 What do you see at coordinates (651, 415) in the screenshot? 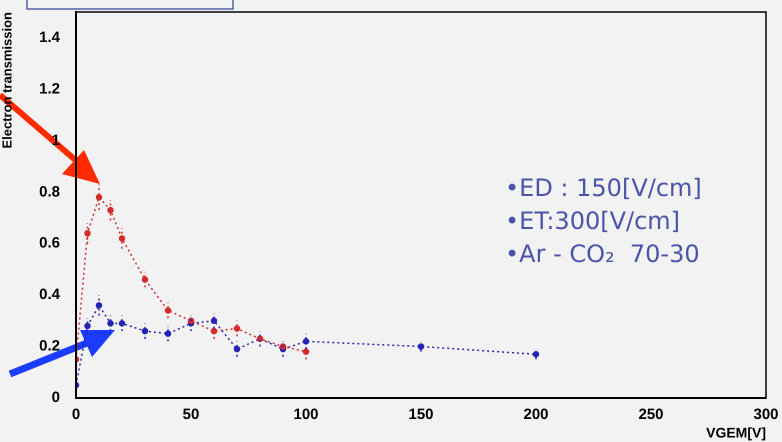
I see `x-tick-label: 250` at bounding box center [651, 415].